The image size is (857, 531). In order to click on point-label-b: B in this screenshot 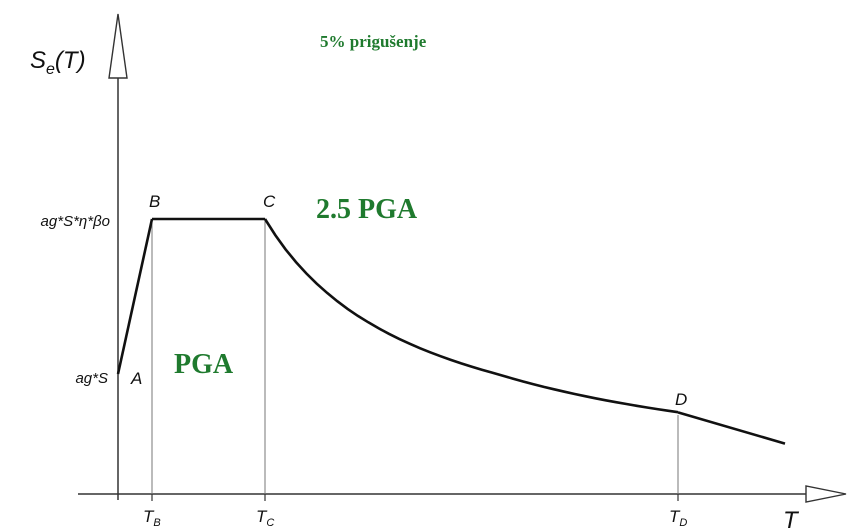, I will do `click(154, 201)`.